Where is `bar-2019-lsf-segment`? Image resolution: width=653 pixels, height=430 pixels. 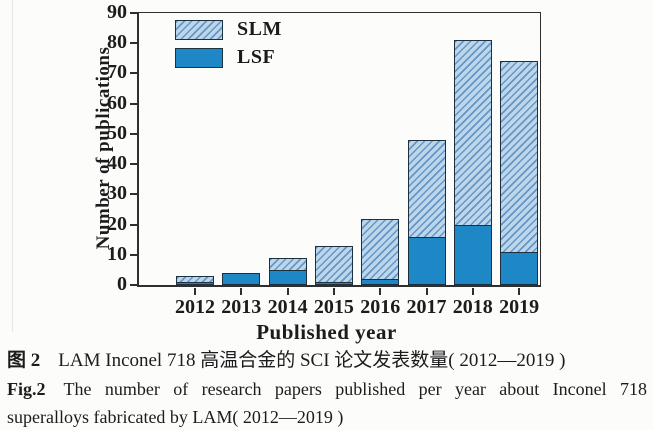 bar-2019-lsf-segment is located at coordinates (519, 268).